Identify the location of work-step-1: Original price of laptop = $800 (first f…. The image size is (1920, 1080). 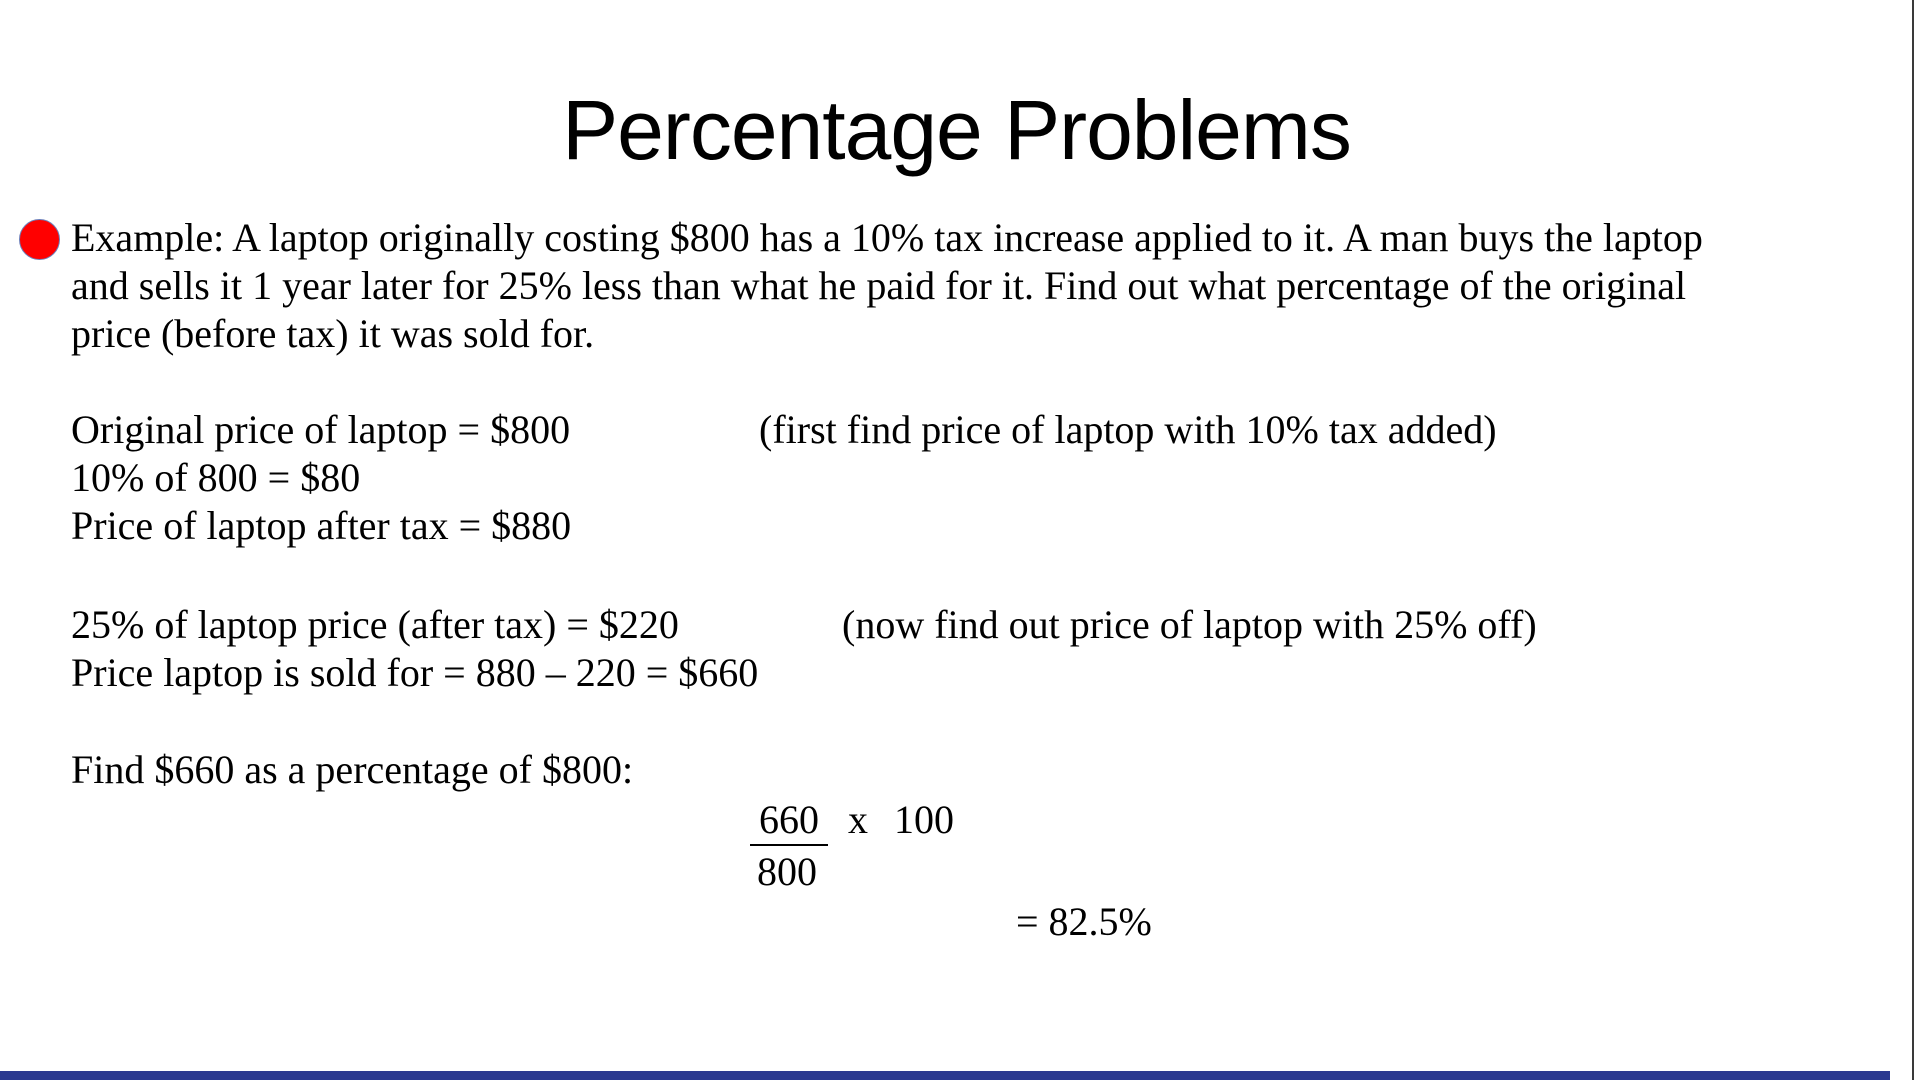
(784, 478).